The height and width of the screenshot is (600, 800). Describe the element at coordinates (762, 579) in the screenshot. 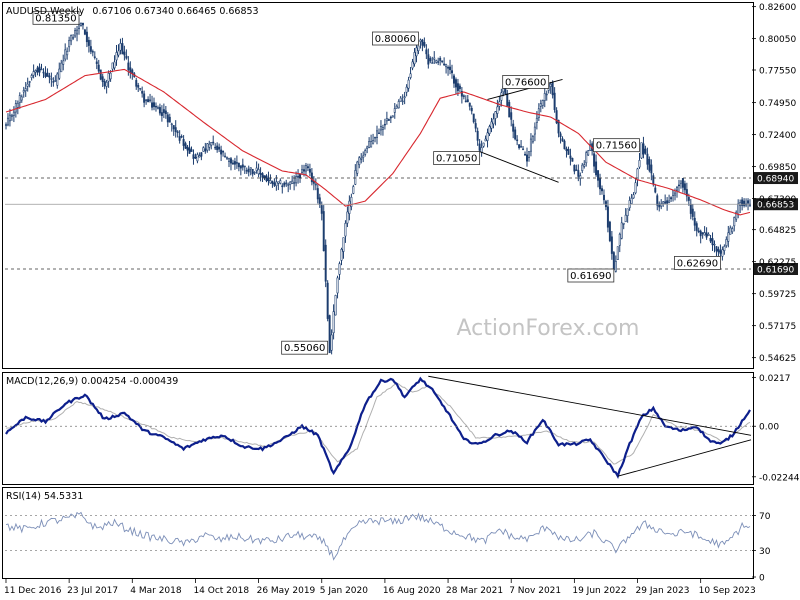

I see `rsi-y-tick-label: 0` at that location.